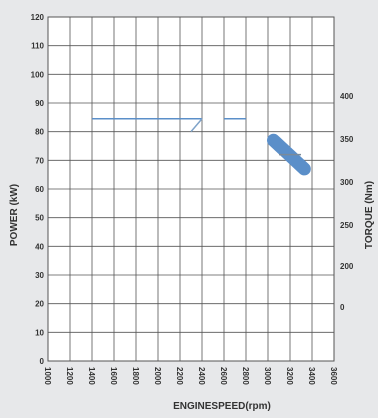  Describe the element at coordinates (196, 125) in the screenshot. I see `series-line` at that location.